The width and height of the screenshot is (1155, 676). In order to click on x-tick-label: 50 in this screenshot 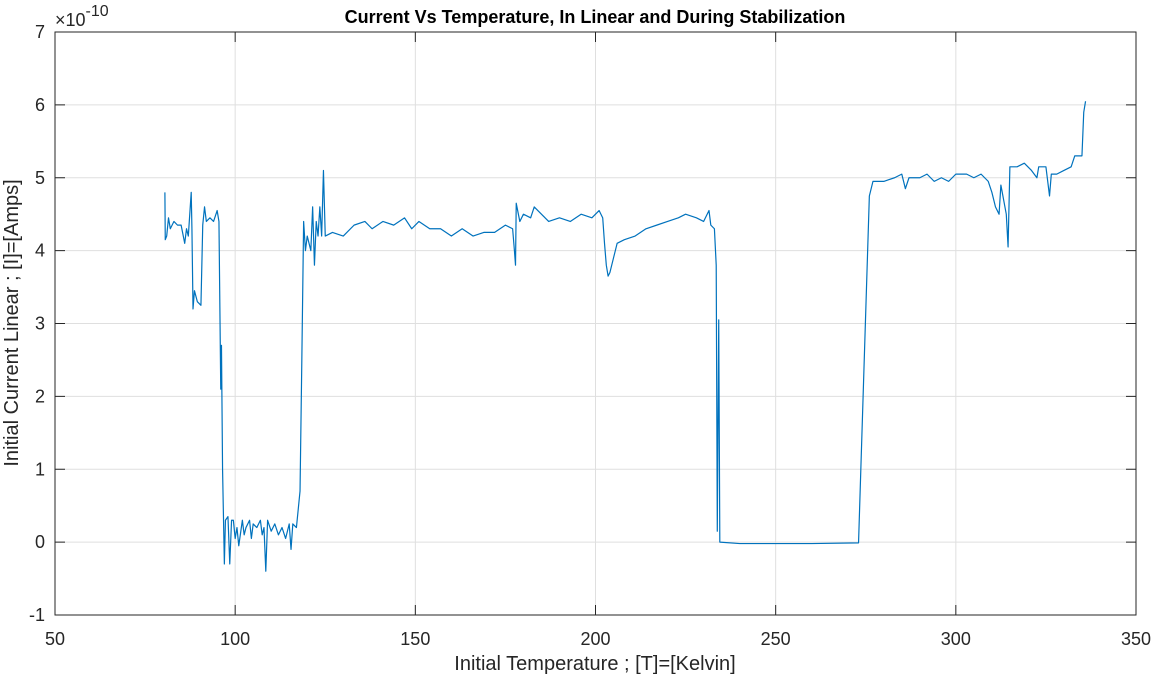, I will do `click(55, 639)`.